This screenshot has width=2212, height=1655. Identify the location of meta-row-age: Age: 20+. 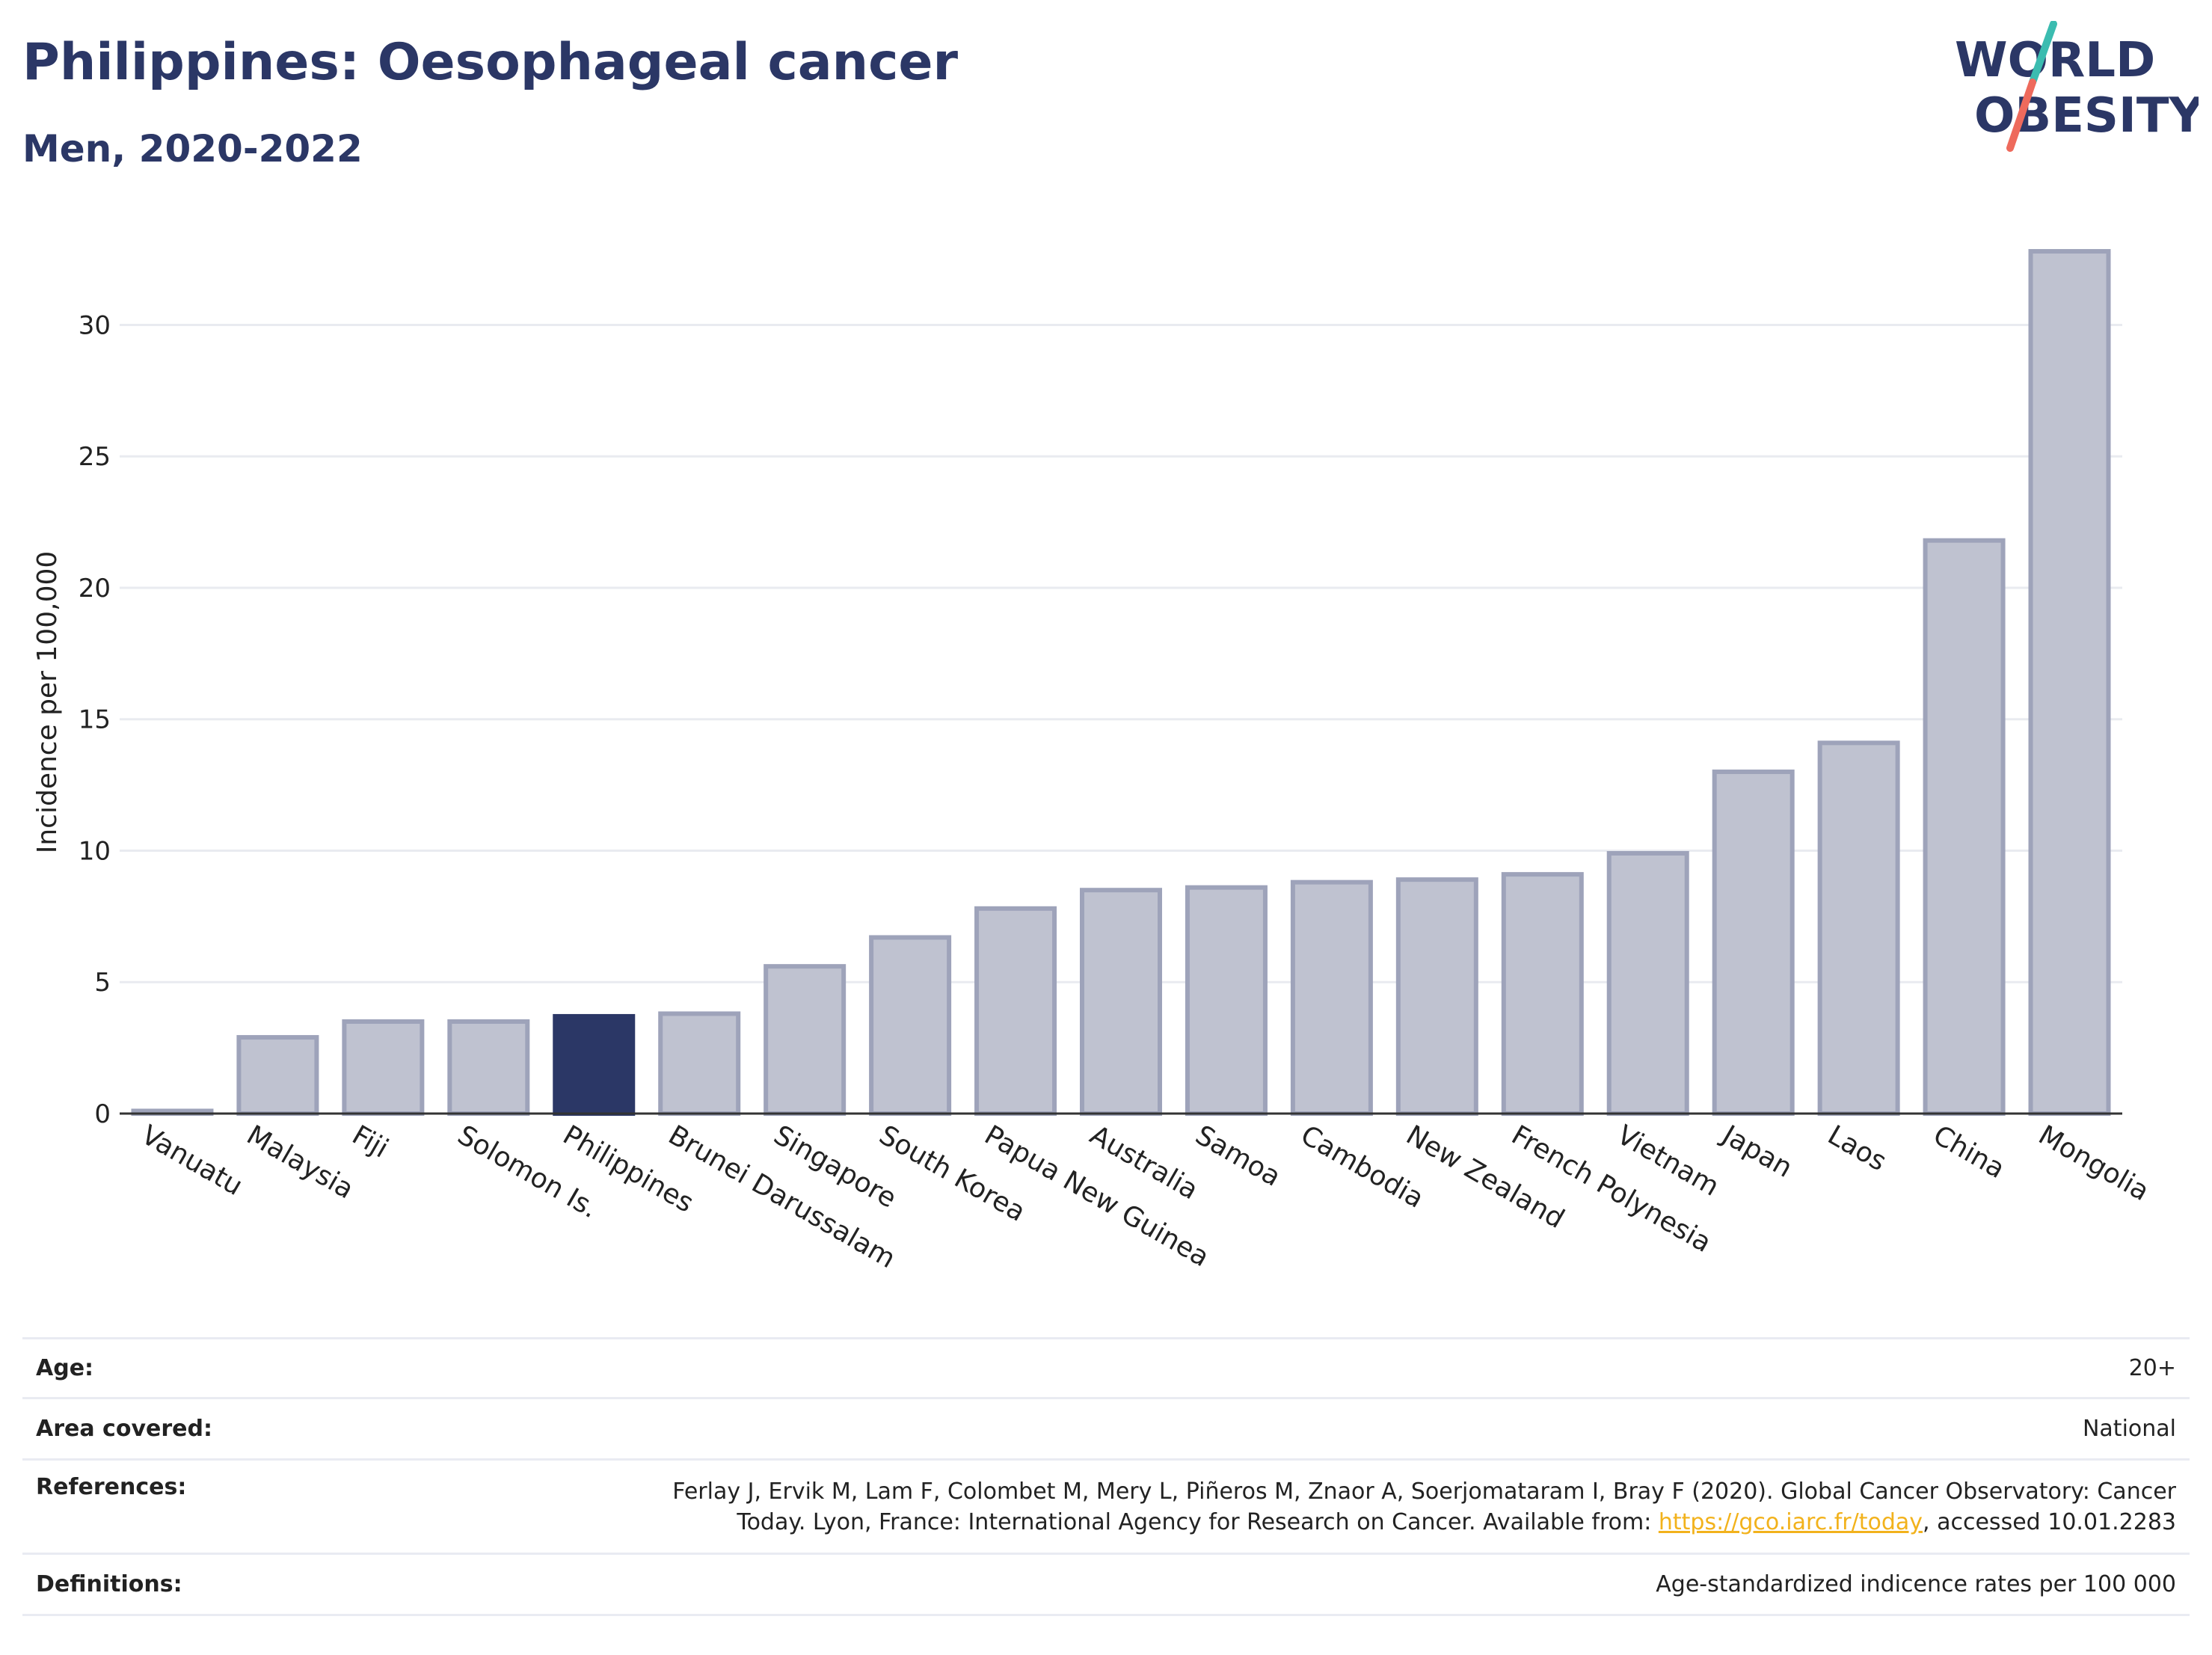
(1106, 1368).